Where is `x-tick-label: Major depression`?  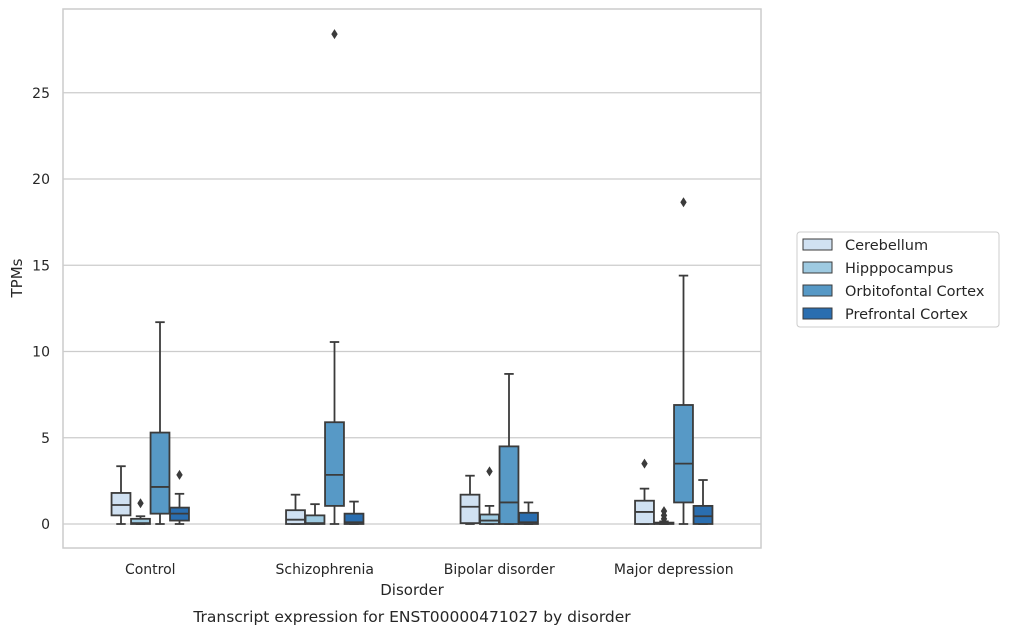 x-tick-label: Major depression is located at coordinates (674, 570).